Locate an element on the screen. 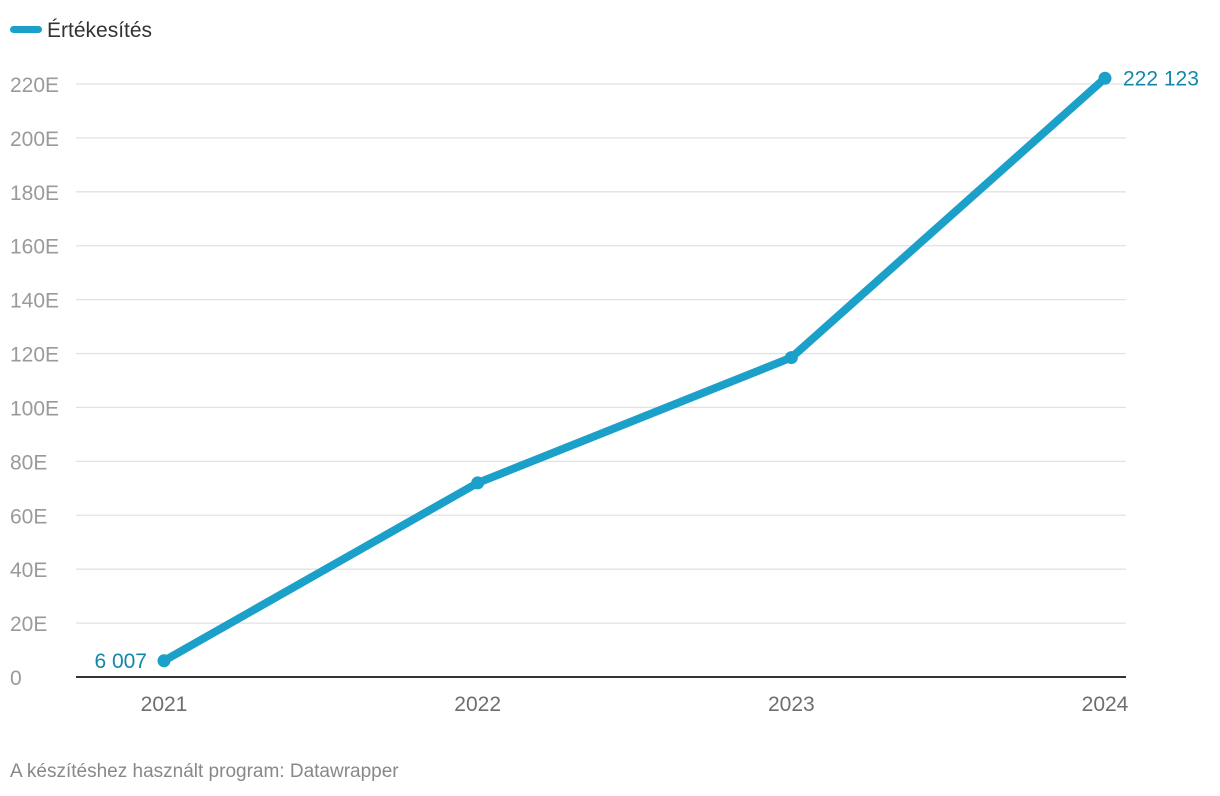  legend: Értékesítés is located at coordinates (81, 30).